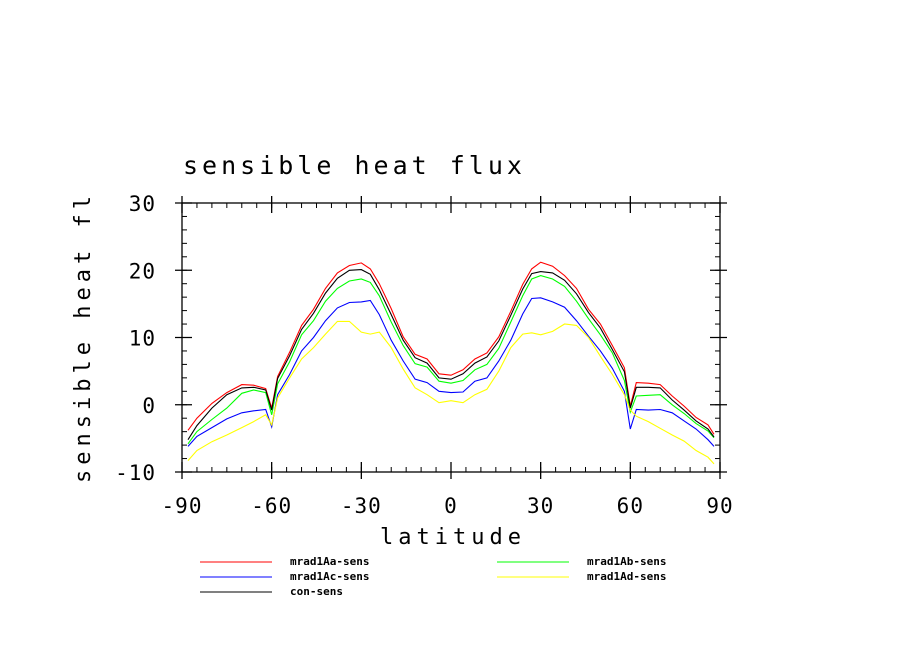  Describe the element at coordinates (271, 506) in the screenshot. I see `x-tick-label: -60` at that location.